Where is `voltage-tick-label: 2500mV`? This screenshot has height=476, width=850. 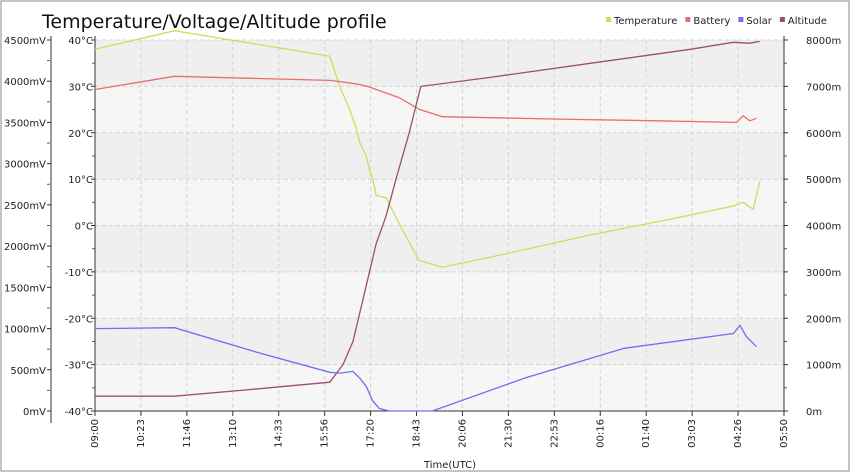
voltage-tick-label: 2500mV is located at coordinates (25, 206).